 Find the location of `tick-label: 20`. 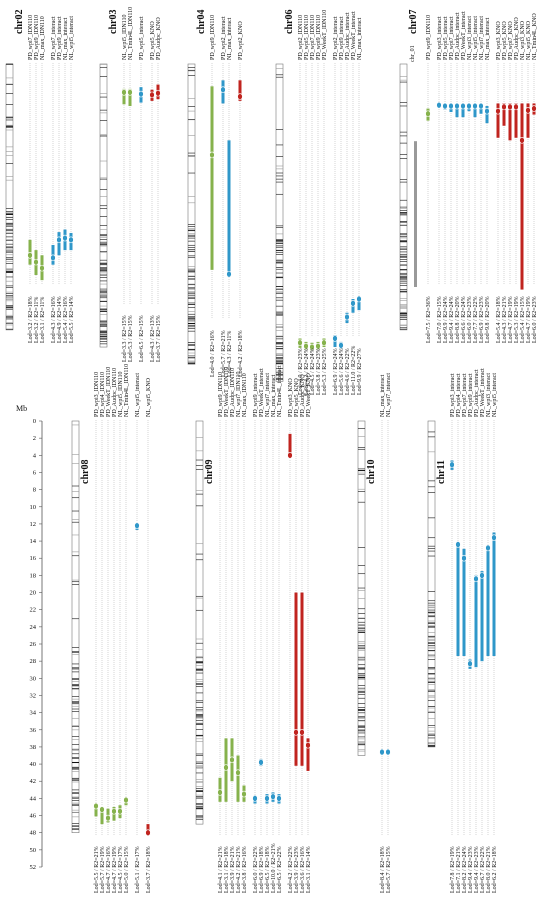

tick-label: 20 is located at coordinates (33, 593).